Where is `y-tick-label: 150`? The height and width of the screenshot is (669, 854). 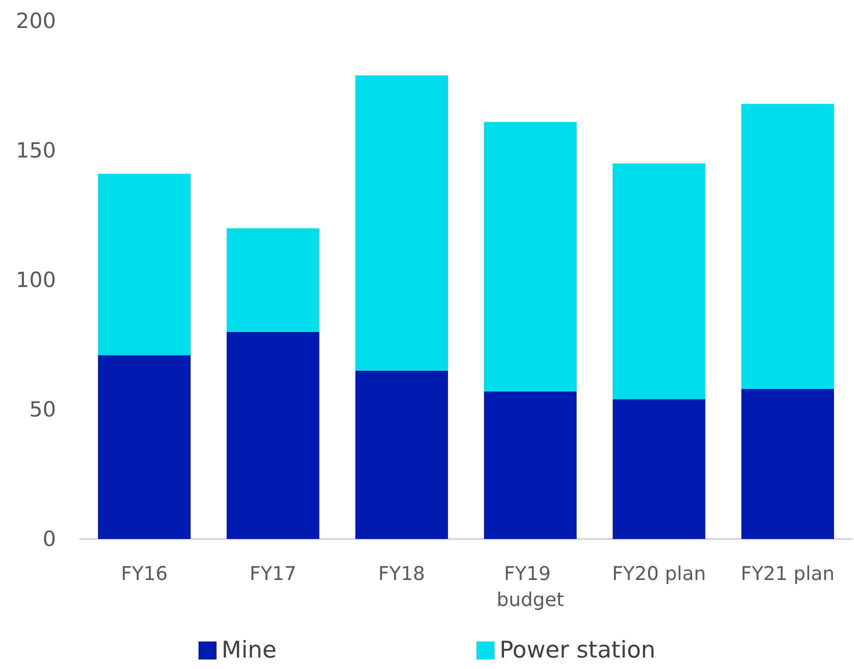 y-tick-label: 150 is located at coordinates (36, 150).